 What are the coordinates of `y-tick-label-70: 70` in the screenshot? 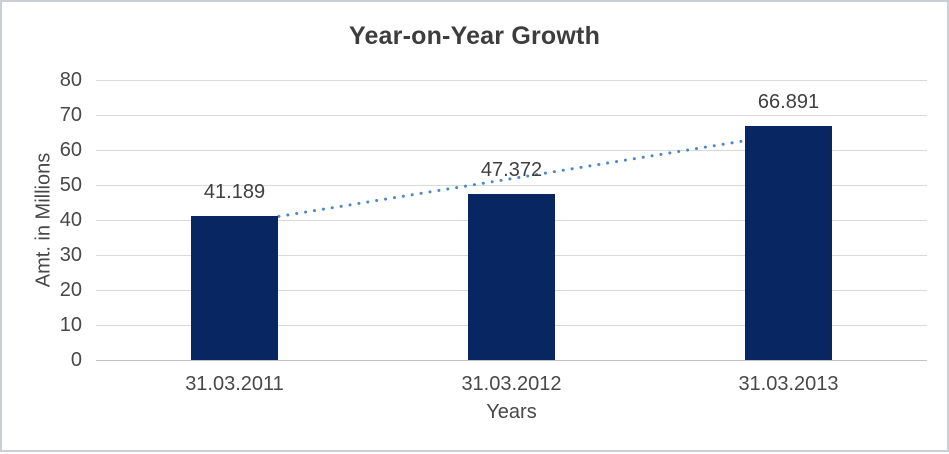 It's located at (70, 115).